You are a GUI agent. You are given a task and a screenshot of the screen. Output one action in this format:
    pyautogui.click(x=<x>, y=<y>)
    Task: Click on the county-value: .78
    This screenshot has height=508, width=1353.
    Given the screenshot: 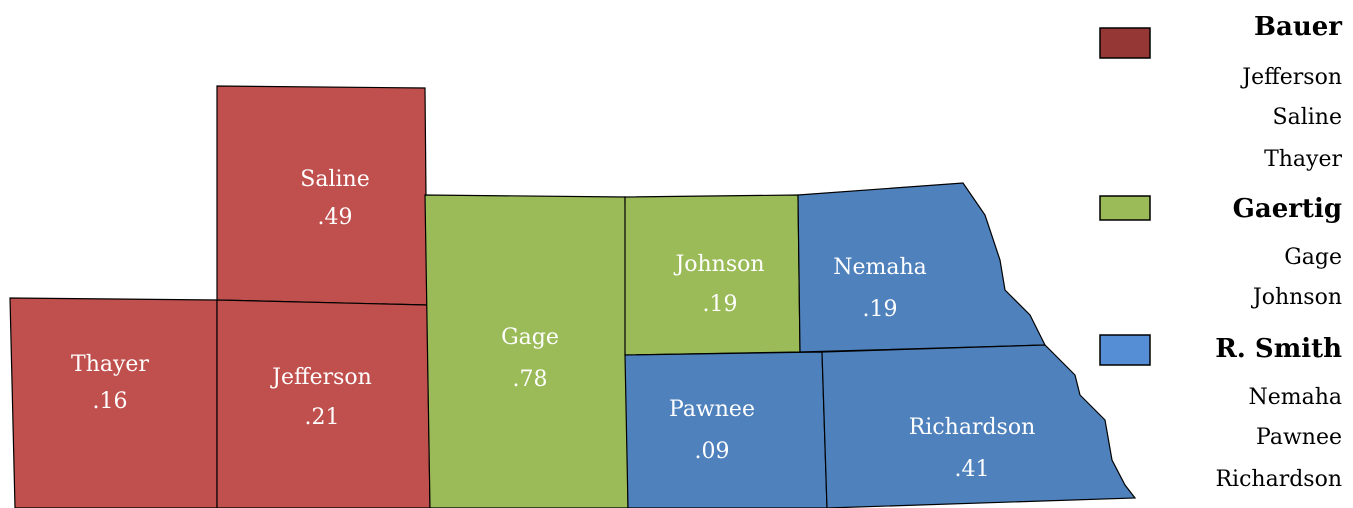 What is the action you would take?
    pyautogui.click(x=530, y=379)
    